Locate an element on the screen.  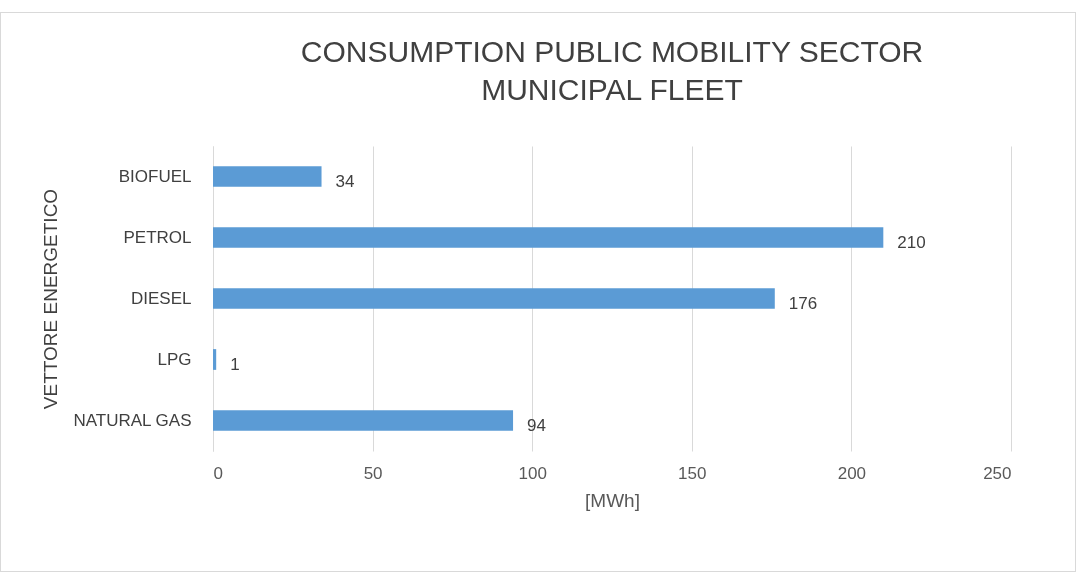
x-tick-label: 250 is located at coordinates (997, 473).